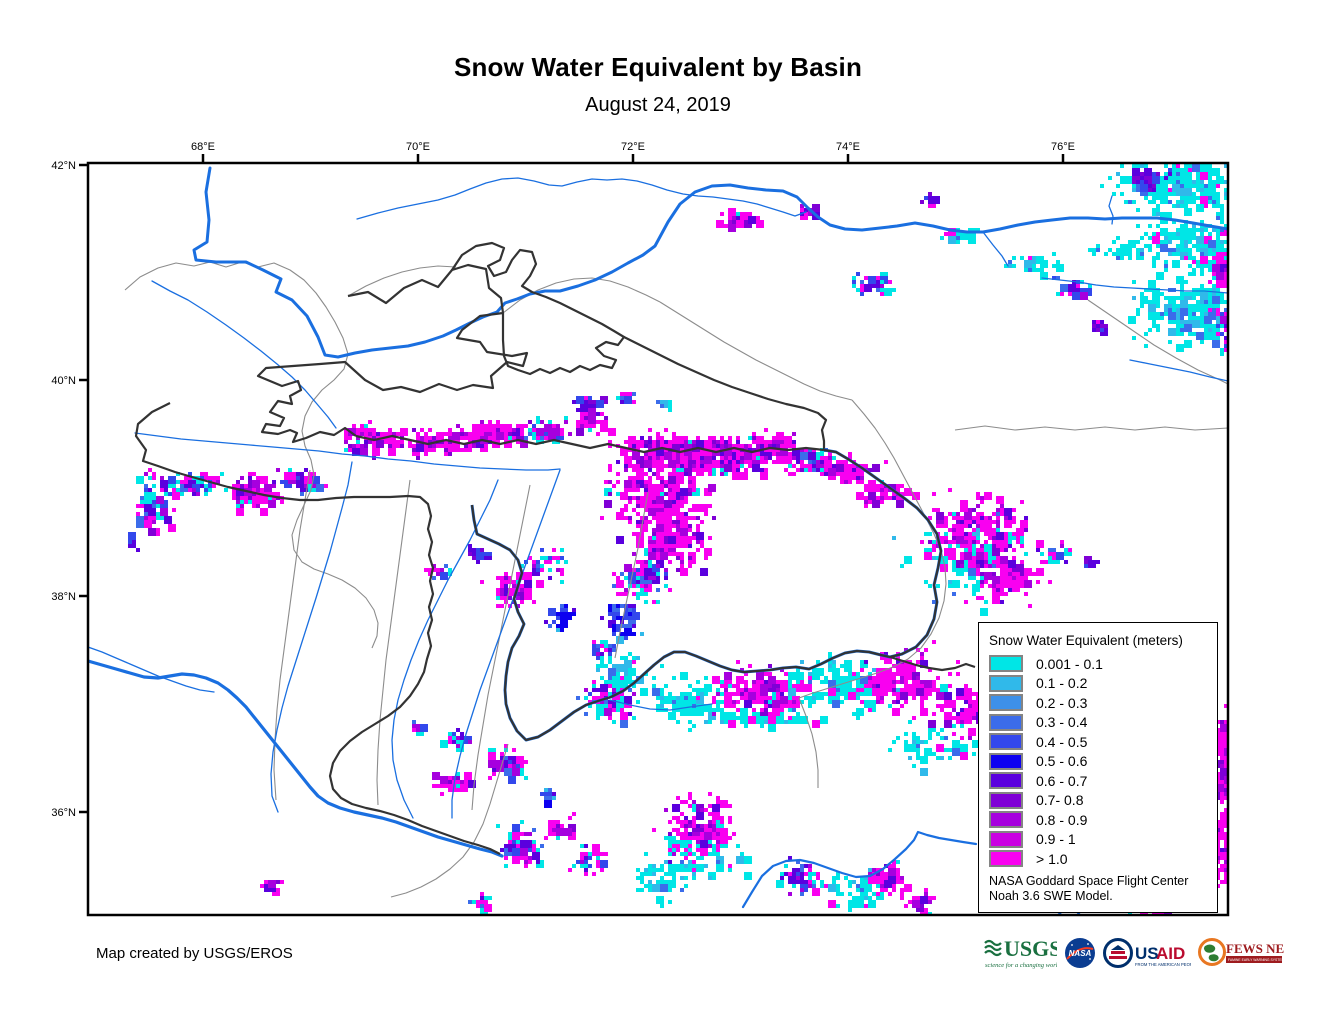  Describe the element at coordinates (1069, 663) in the screenshot. I see `legend-entry-label: 0.001 - 0.1` at that location.